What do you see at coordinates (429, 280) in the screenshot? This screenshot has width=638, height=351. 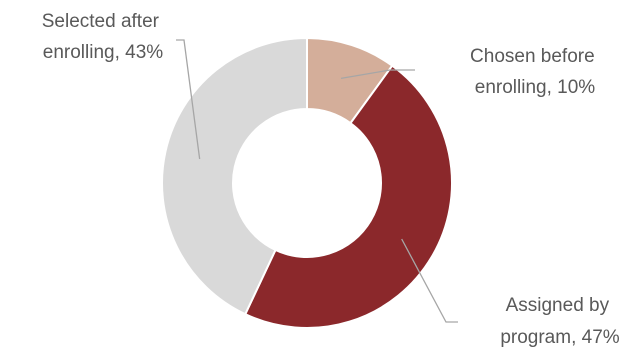 I see `leader-line-assigned-by-program` at bounding box center [429, 280].